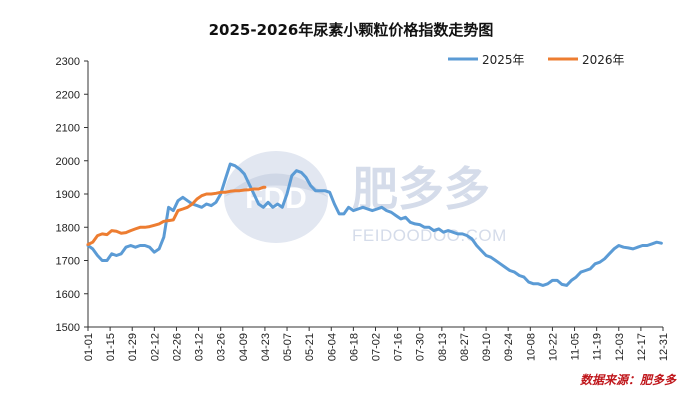 This screenshot has width=693, height=402. Describe the element at coordinates (133, 347) in the screenshot. I see `x-tick-label: 01-29` at that location.